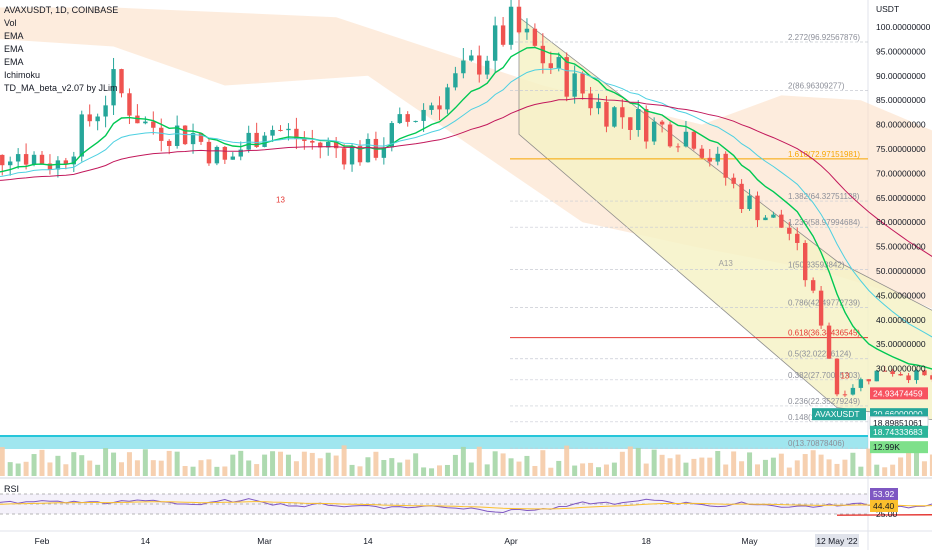 The image size is (932, 550). What do you see at coordinates (887, 514) in the screenshot?
I see `rsi-tick-1: 25.00` at bounding box center [887, 514].